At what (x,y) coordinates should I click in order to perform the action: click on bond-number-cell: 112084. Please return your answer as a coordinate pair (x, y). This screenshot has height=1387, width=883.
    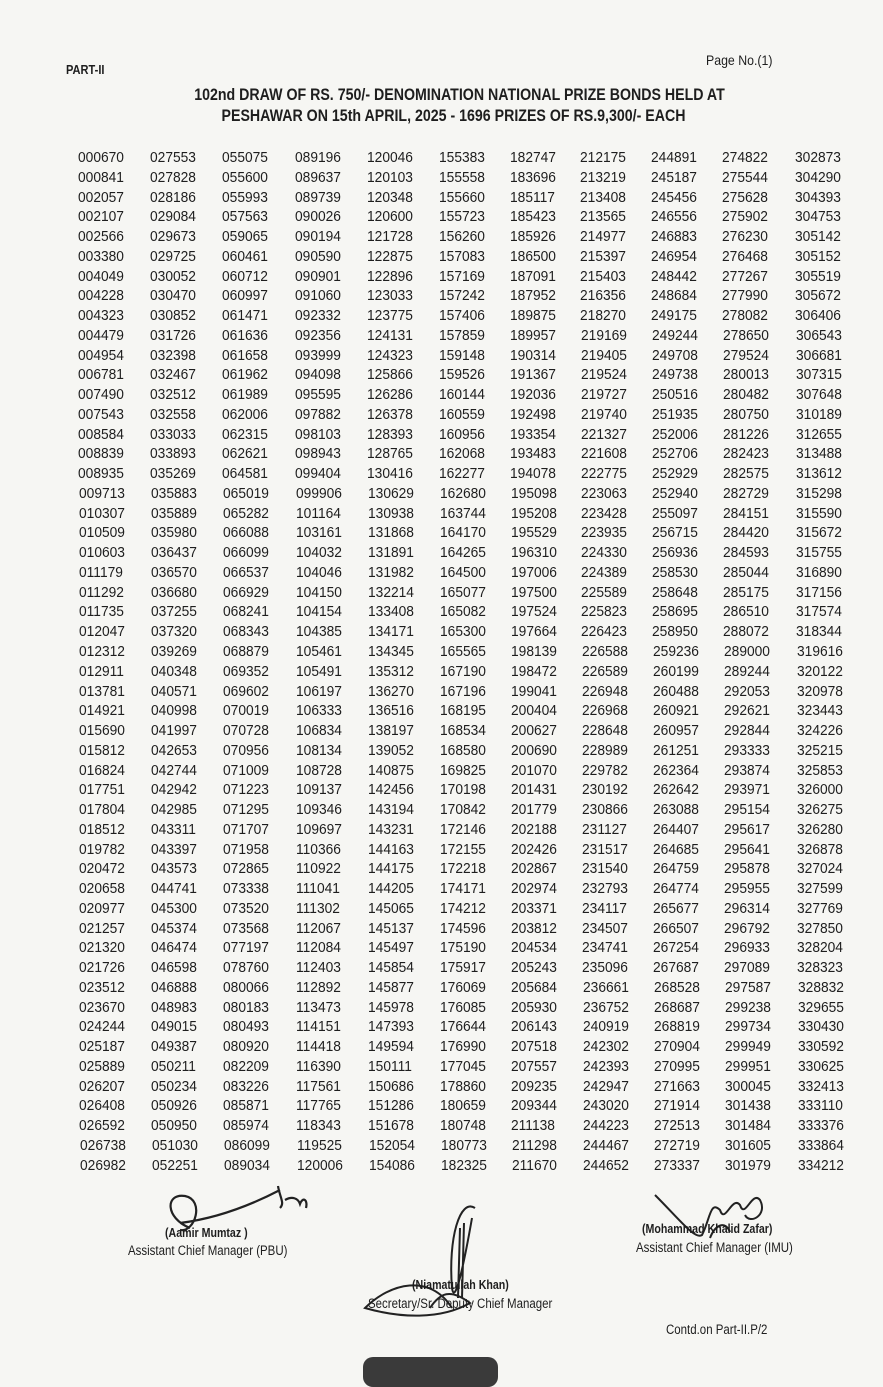
    Looking at the image, I should click on (319, 948).